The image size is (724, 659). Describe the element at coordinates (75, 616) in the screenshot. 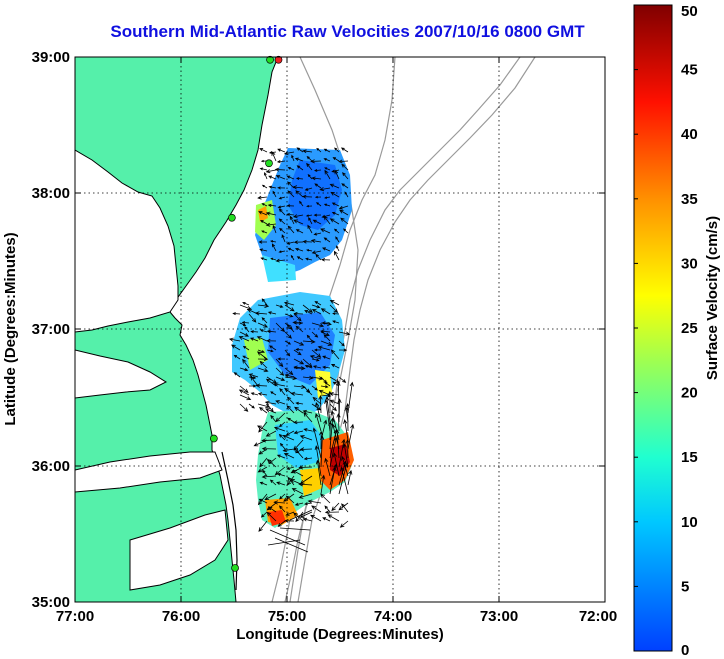

I see `x-tick-label: 77:00` at that location.